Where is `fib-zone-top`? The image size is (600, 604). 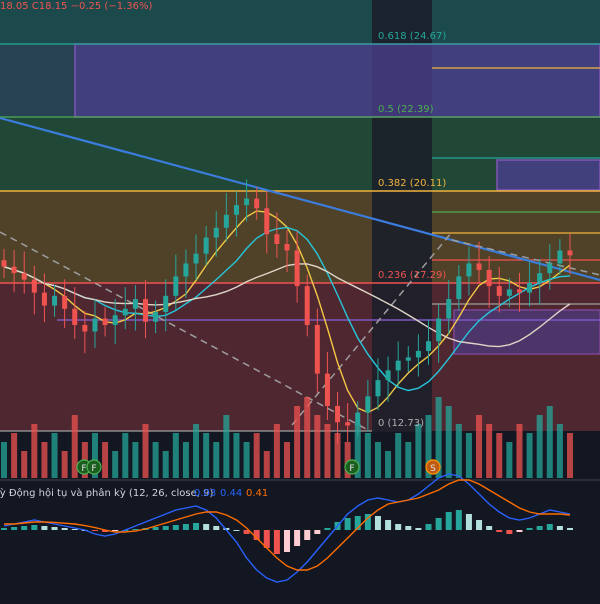
fib-zone-top is located at coordinates (300, 22).